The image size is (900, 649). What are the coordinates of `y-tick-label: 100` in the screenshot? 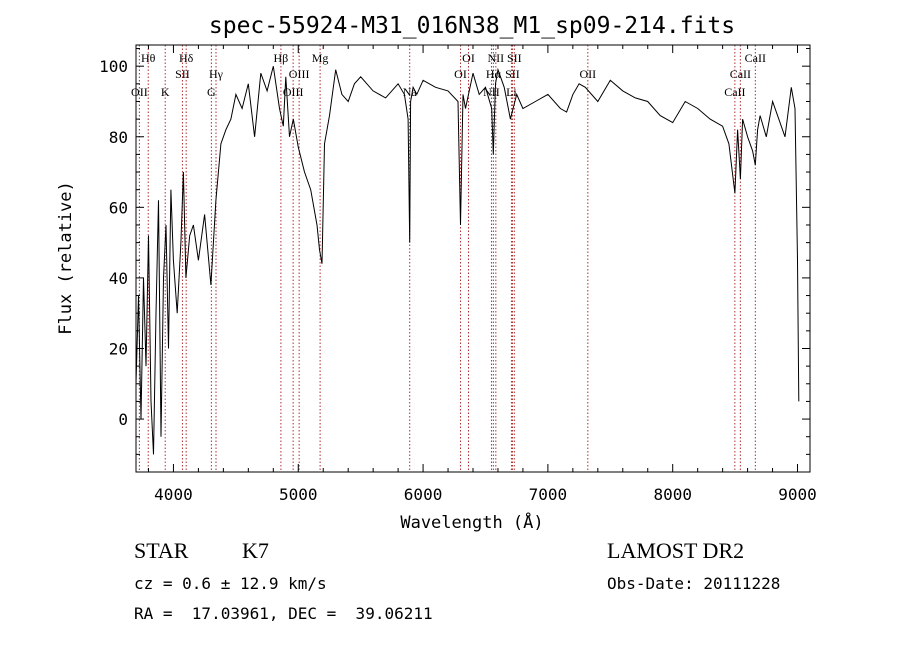 It's located at (113, 66).